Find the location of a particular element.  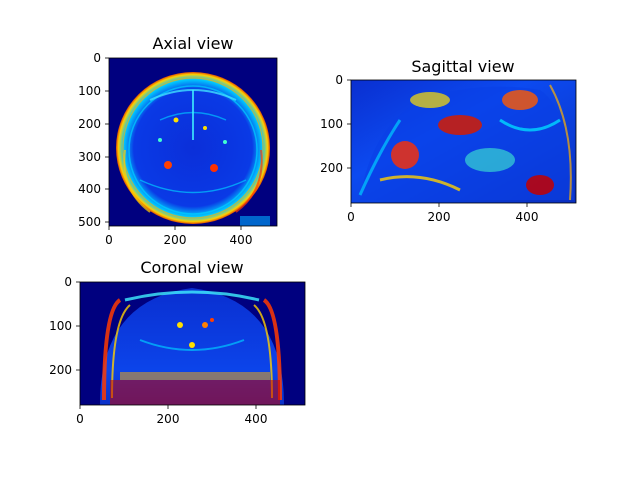

coronal-image is located at coordinates (192, 343).